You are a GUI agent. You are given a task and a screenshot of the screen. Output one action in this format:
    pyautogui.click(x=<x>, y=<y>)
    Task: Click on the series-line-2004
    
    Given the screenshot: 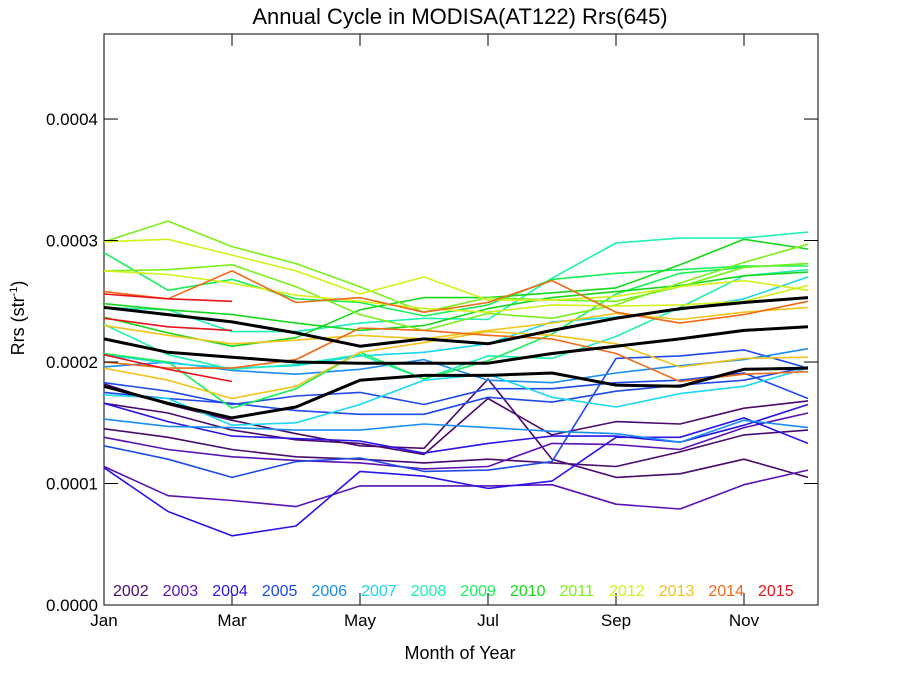 What is the action you would take?
    pyautogui.click(x=456, y=477)
    